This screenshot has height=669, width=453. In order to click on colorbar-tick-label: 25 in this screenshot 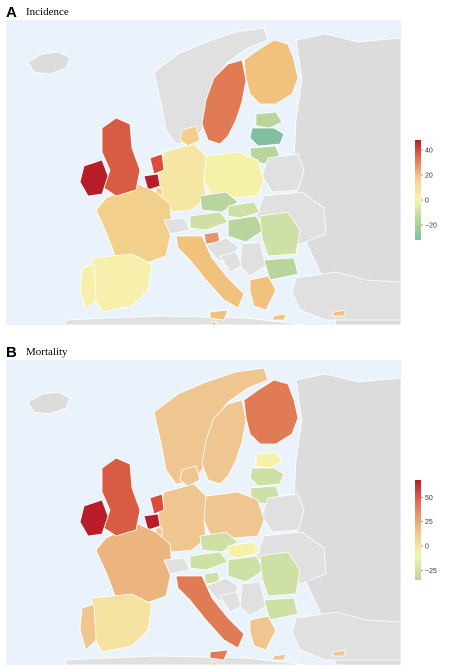, I will do `click(429, 522)`.